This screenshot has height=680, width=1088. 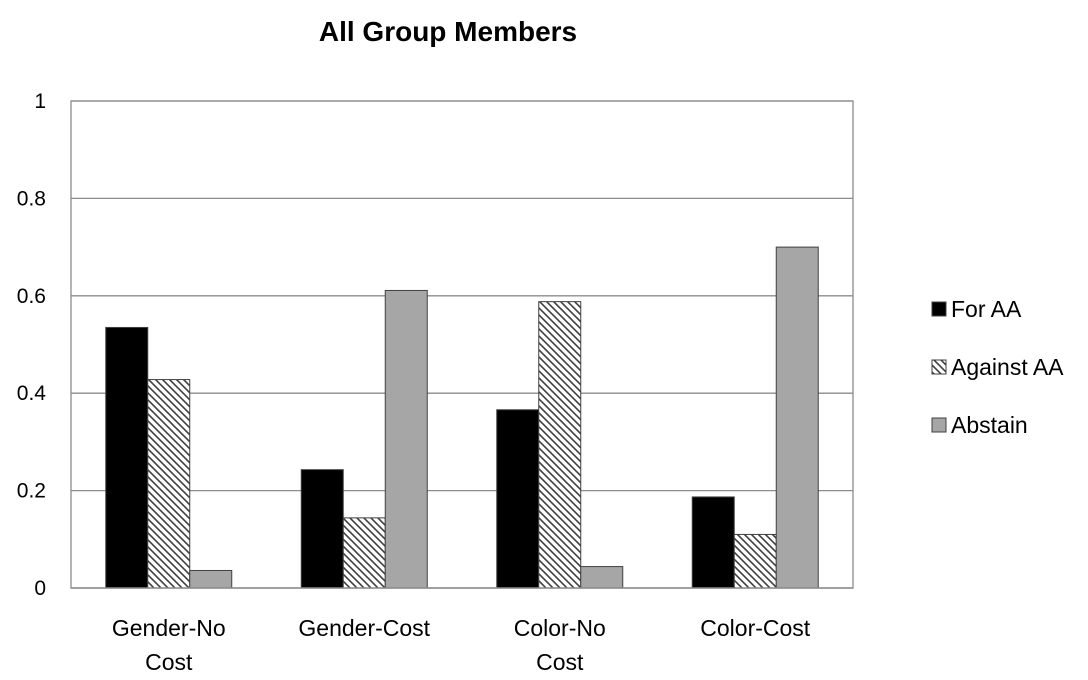 What do you see at coordinates (40, 588) in the screenshot?
I see `y-tick-label: 0` at bounding box center [40, 588].